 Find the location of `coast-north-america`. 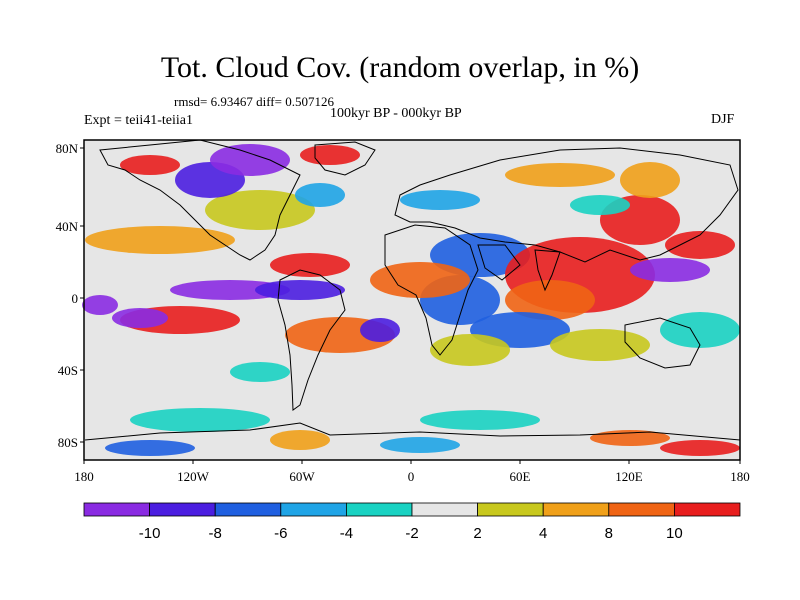

coast-north-america is located at coordinates (200, 200).